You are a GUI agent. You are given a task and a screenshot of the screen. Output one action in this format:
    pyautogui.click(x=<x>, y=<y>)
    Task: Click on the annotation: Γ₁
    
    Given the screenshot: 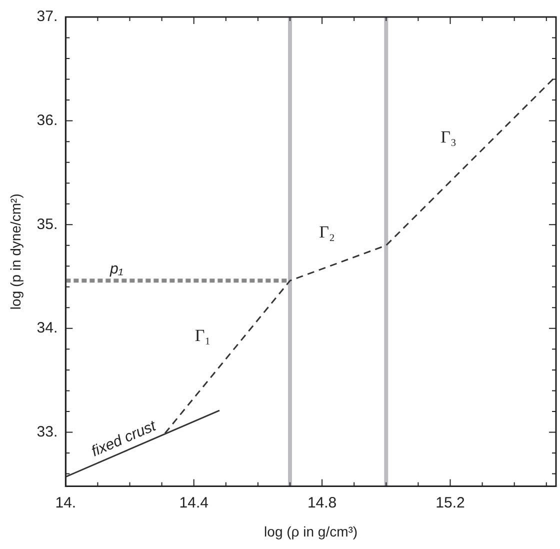 What is the action you would take?
    pyautogui.click(x=202, y=336)
    